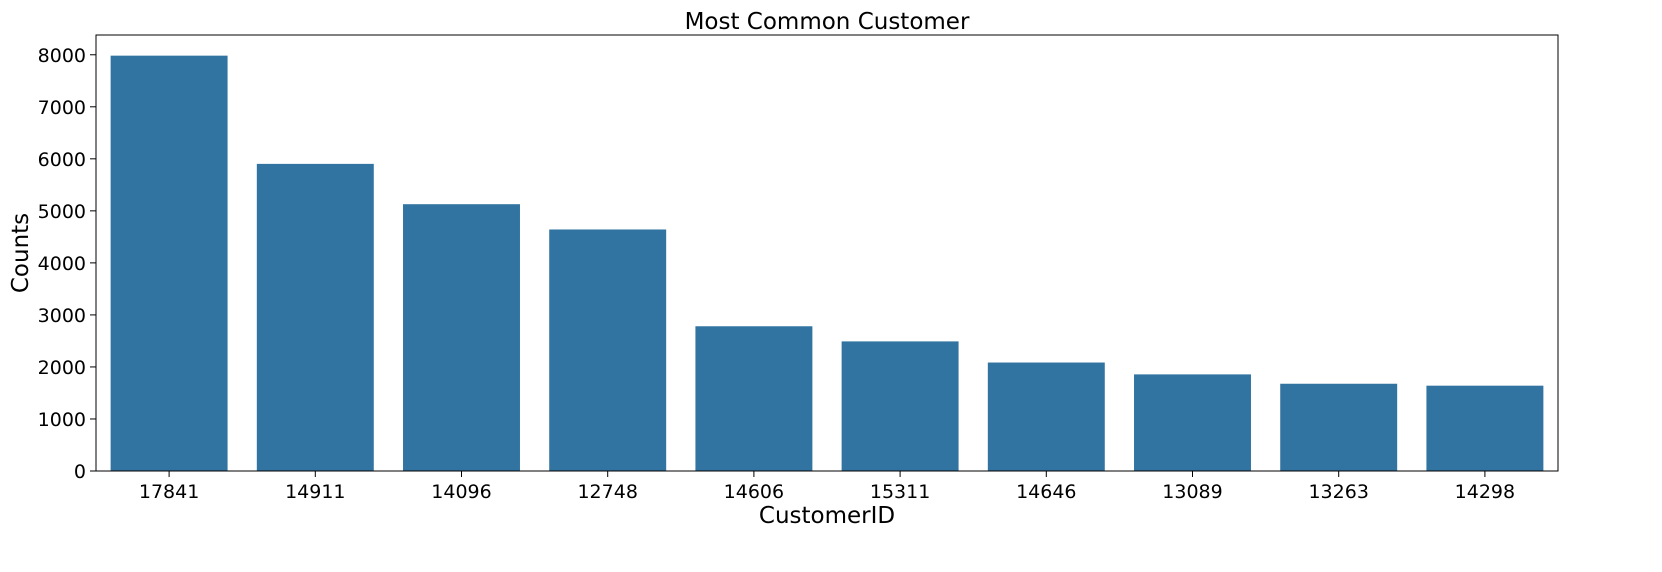  I want to click on x-tick-label: 12748, so click(607, 492).